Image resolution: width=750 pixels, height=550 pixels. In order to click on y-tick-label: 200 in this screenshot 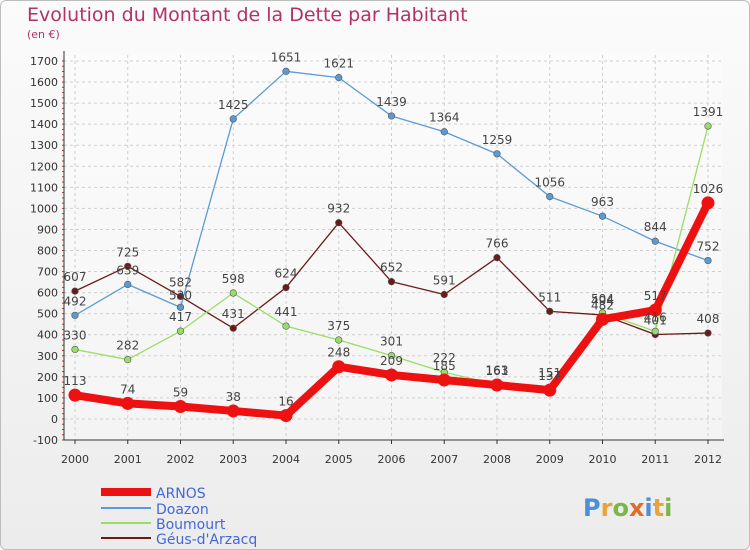, I will do `click(47, 377)`.